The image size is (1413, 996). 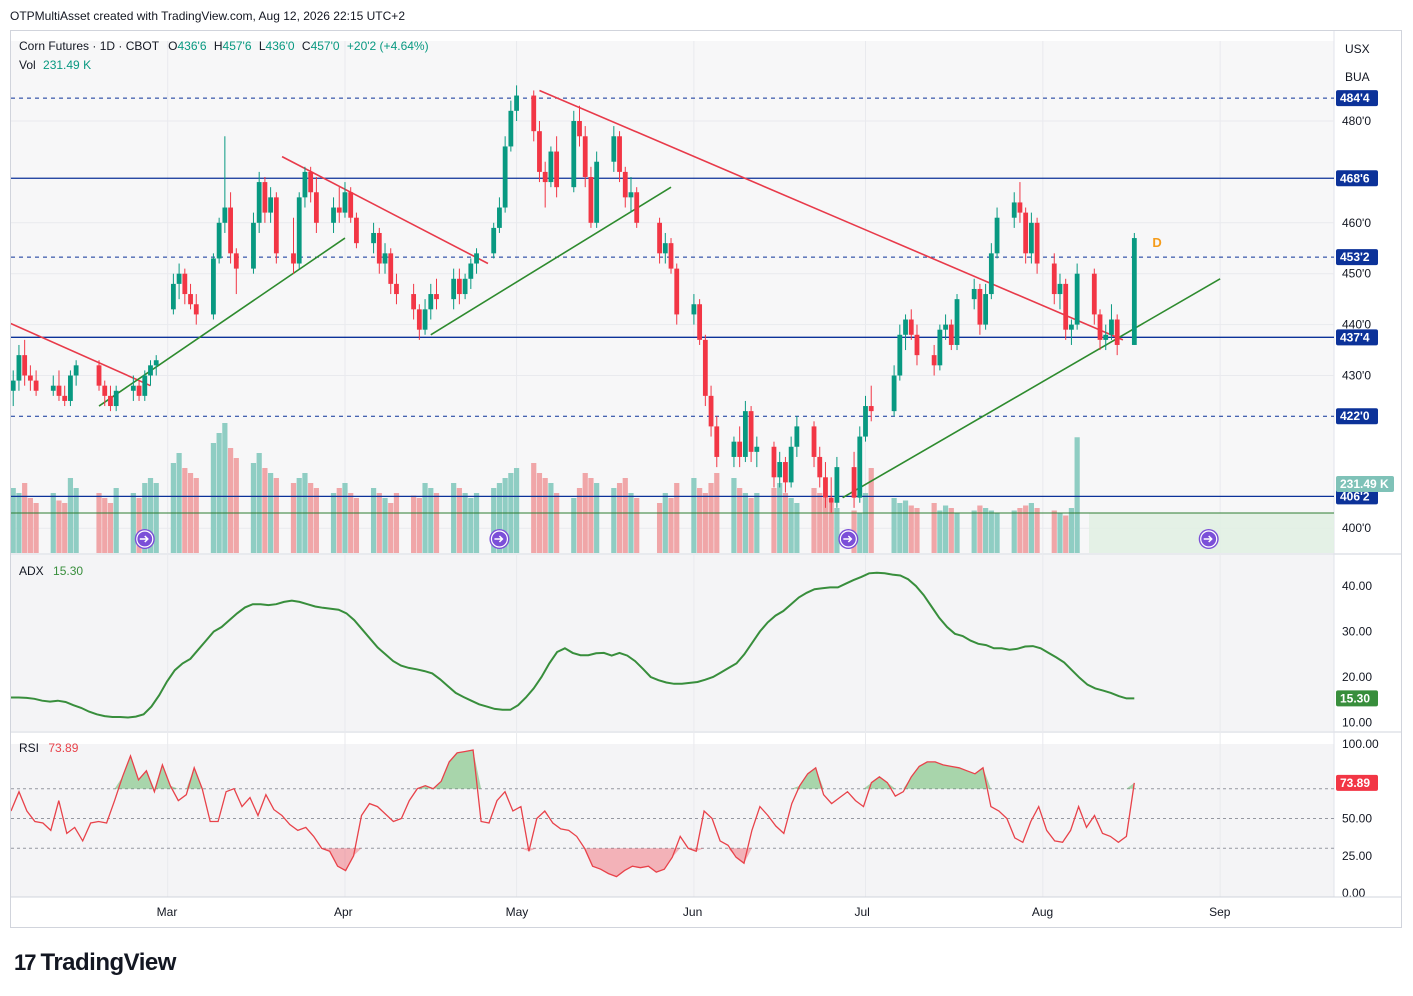 What do you see at coordinates (218, 46) in the screenshot?
I see `high-label: H` at bounding box center [218, 46].